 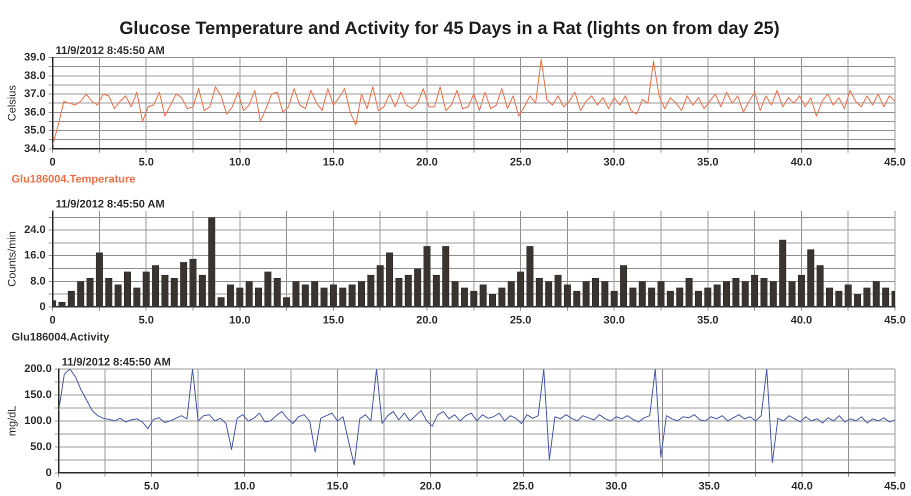 What do you see at coordinates (12, 103) in the screenshot?
I see `y-axis-title: Celsius` at bounding box center [12, 103].